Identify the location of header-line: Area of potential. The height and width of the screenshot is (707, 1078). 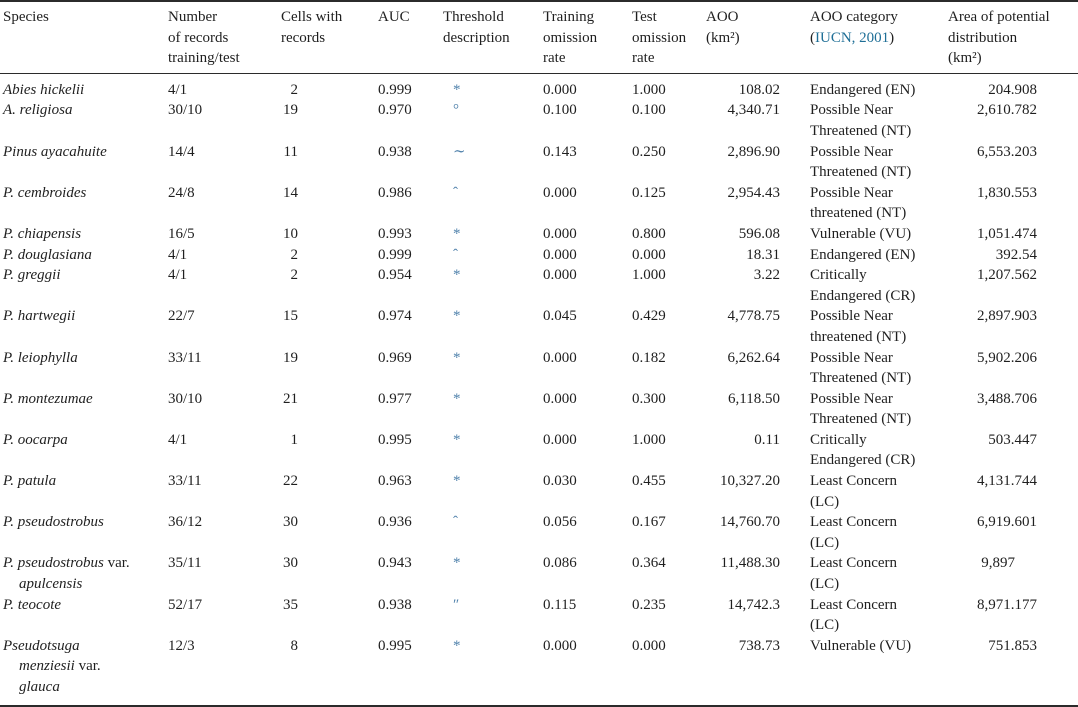
(999, 17).